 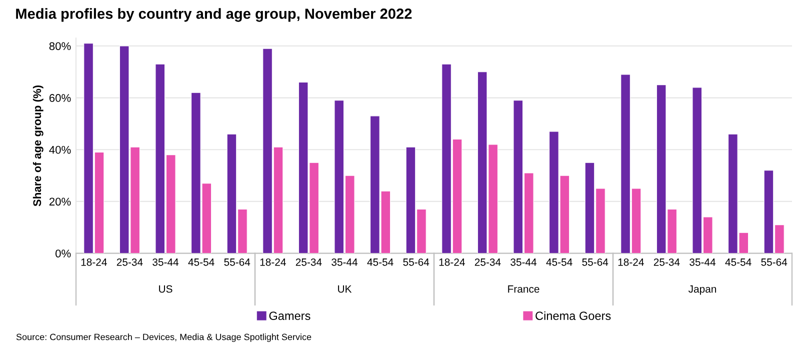 I want to click on y-axis-title: Share of age group (%), so click(x=38, y=145).